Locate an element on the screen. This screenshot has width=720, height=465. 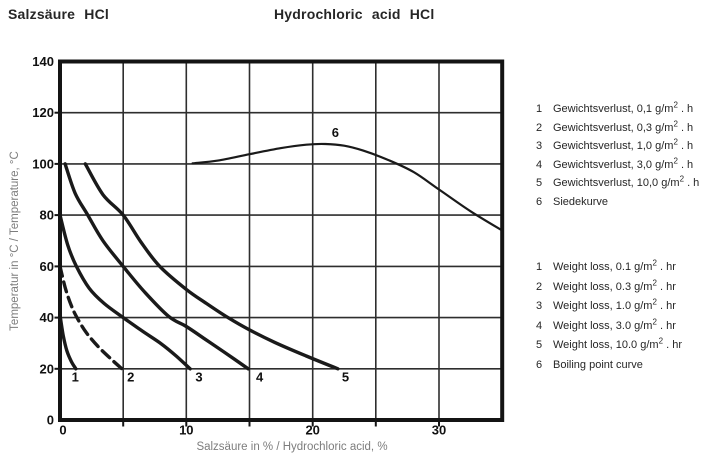
legend-item-2: 2 Gewichtsverlust, 0,3 g/m2 . h is located at coordinates (628, 128).